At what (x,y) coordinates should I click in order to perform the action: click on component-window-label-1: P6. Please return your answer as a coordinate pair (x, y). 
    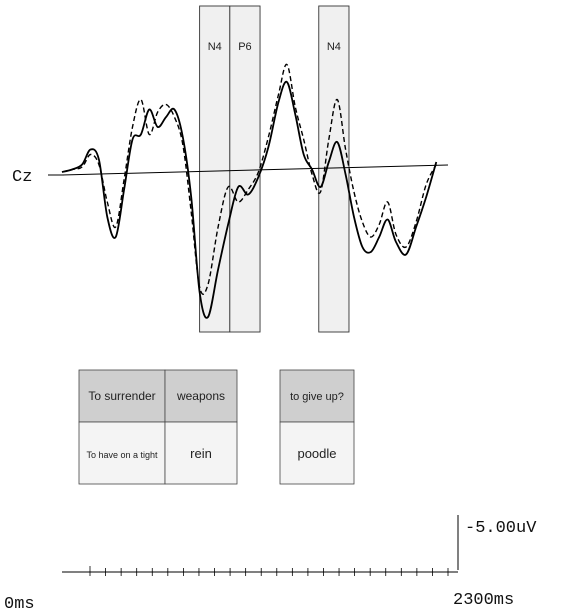
    Looking at the image, I should click on (244, 47).